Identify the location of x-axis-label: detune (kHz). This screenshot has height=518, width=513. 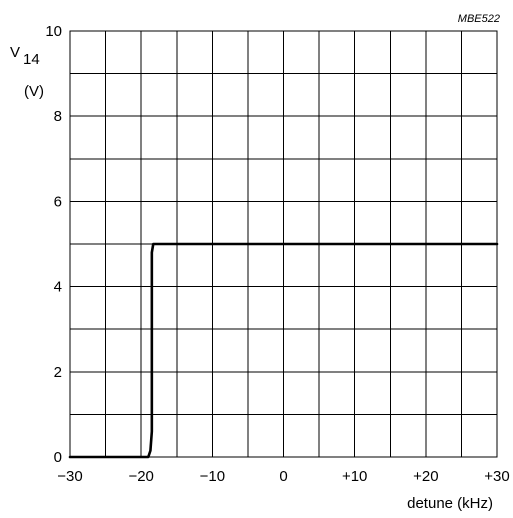
(450, 503).